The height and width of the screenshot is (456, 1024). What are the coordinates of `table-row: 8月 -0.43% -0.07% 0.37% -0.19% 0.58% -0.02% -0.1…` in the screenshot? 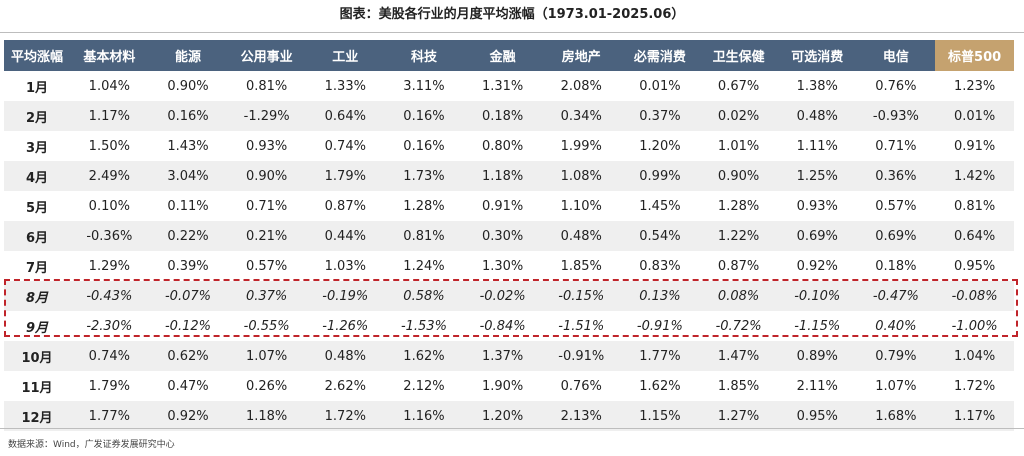 It's located at (509, 296).